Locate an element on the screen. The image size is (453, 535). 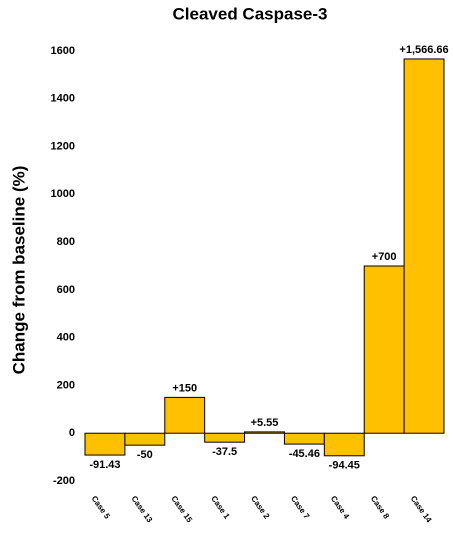
x-tick-label: Case 5 is located at coordinates (101, 507).